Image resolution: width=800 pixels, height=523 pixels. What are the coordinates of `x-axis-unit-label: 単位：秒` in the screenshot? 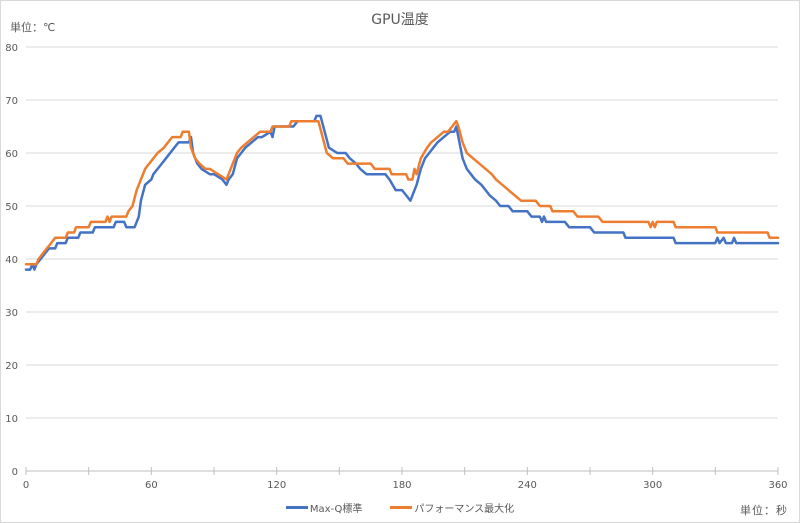 It's located at (764, 510).